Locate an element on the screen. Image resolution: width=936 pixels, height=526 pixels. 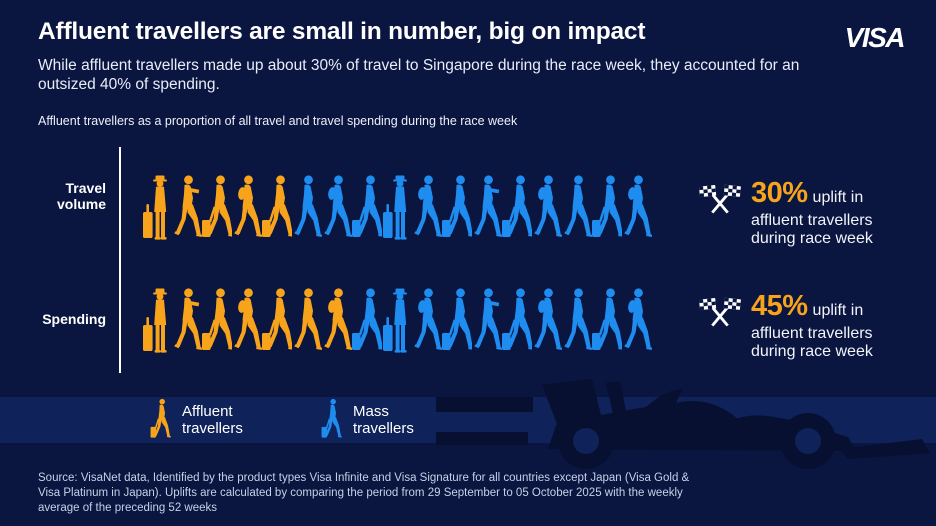
affluent-traveller-icon is located at coordinates (160, 420).